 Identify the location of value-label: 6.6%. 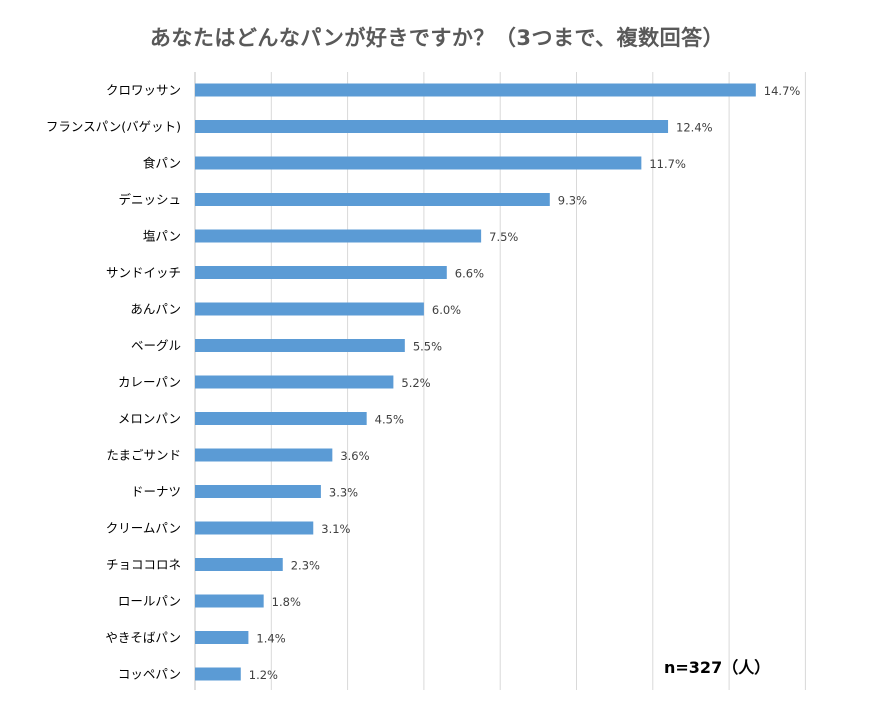
(469, 274).